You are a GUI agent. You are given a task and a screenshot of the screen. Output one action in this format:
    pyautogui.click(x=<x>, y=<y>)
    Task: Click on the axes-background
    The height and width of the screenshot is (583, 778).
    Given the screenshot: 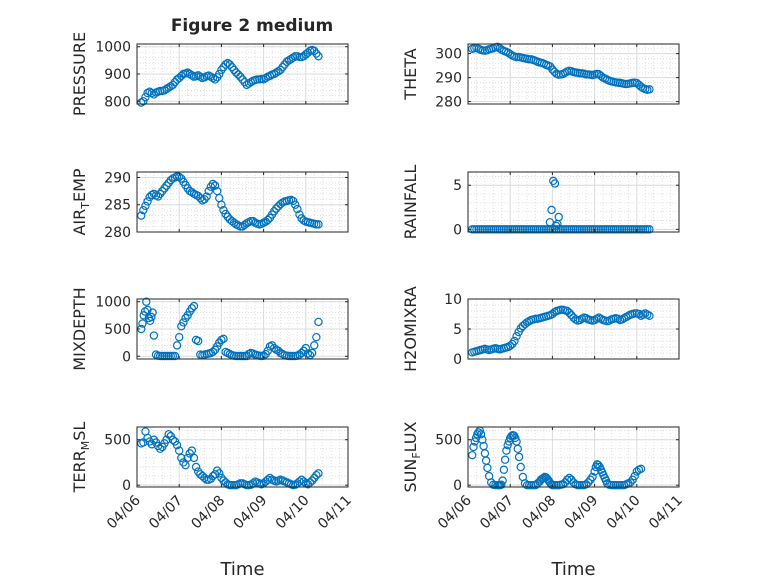 What is the action you would take?
    pyautogui.click(x=242, y=457)
    